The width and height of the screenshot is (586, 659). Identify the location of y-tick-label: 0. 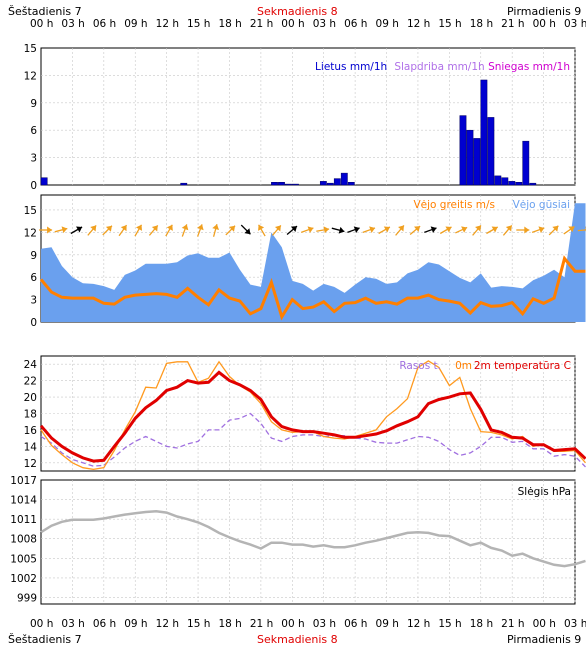
(33, 323).